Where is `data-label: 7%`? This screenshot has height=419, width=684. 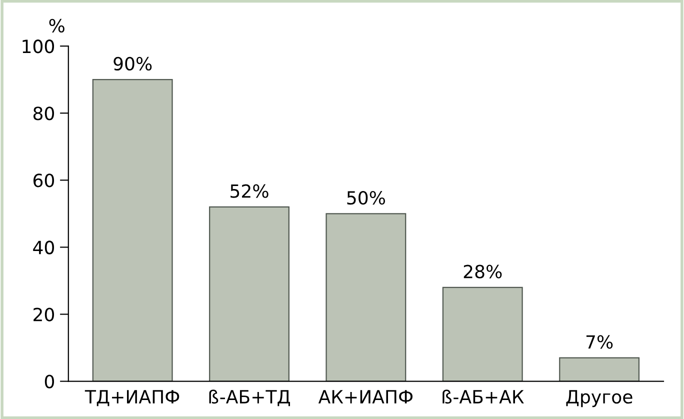 data-label: 7% is located at coordinates (599, 342).